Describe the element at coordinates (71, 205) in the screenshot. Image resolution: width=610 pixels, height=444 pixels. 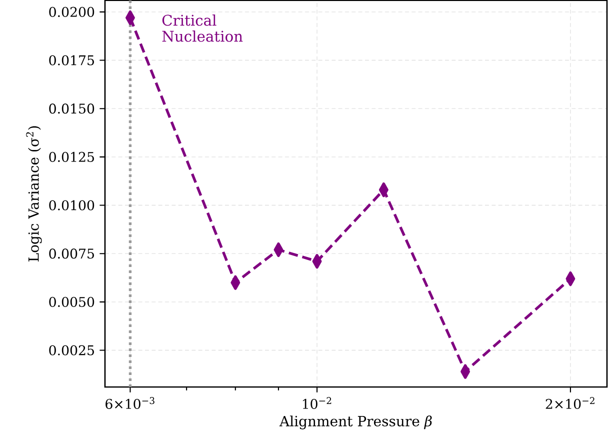
I see `y-tick-label: 0.0100` at that location.